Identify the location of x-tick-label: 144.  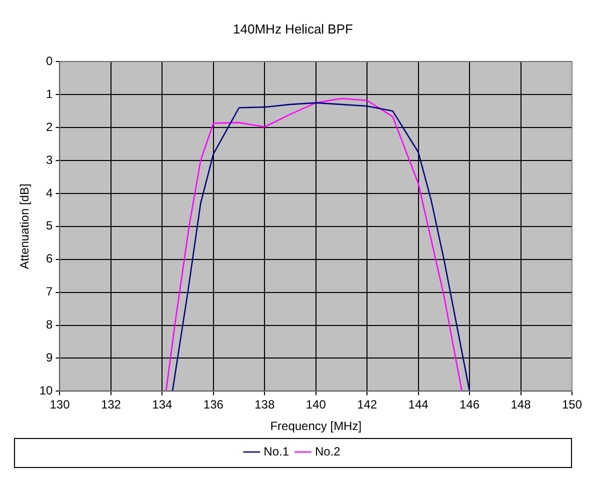
(418, 405).